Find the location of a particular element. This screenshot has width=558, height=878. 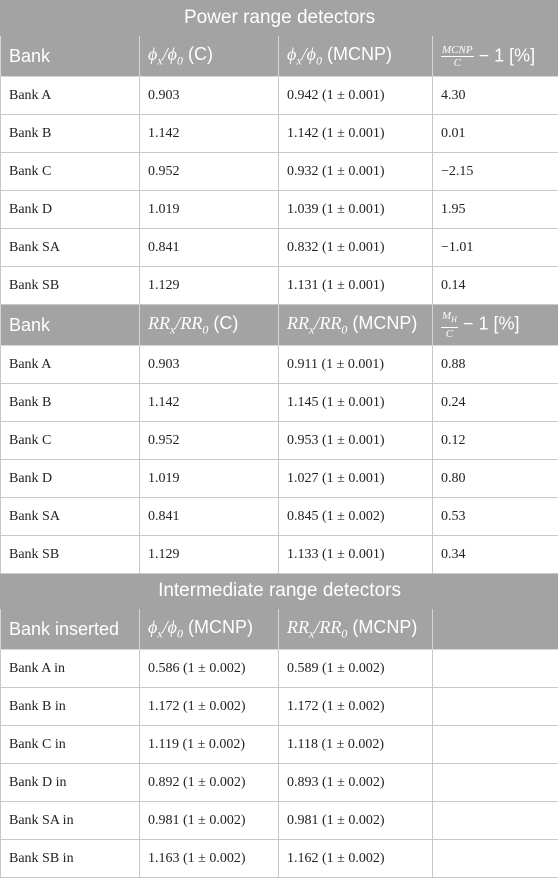

cell-rr-diff: 0.12 is located at coordinates (495, 441).